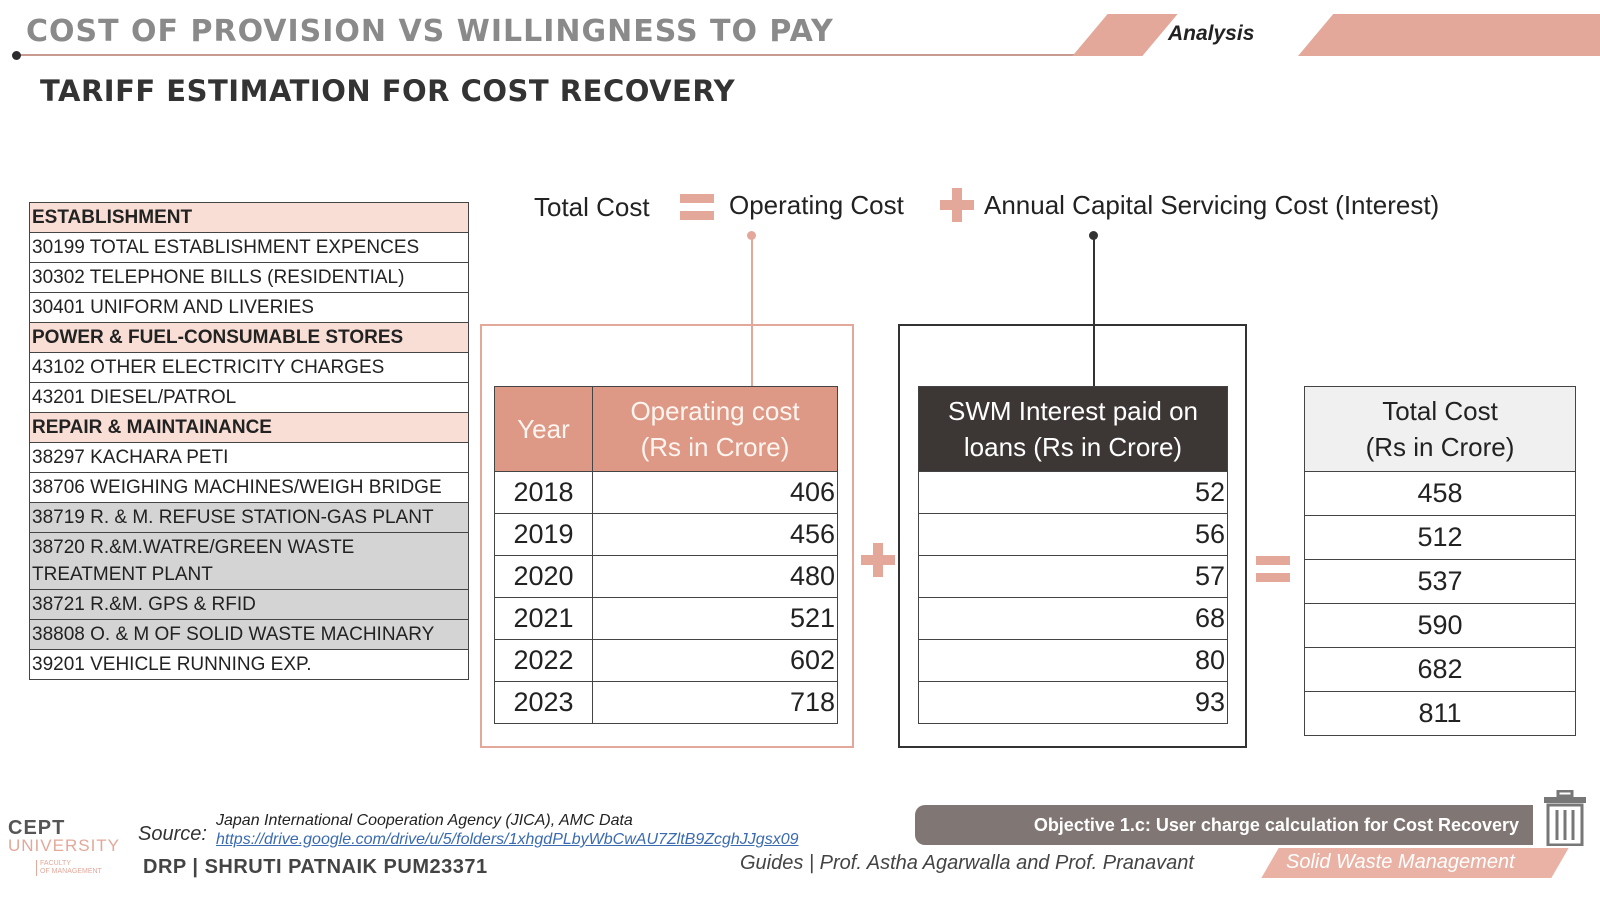 Image resolution: width=1600 pixels, height=900 pixels. I want to click on connector-line-interest, so click(1094, 311).